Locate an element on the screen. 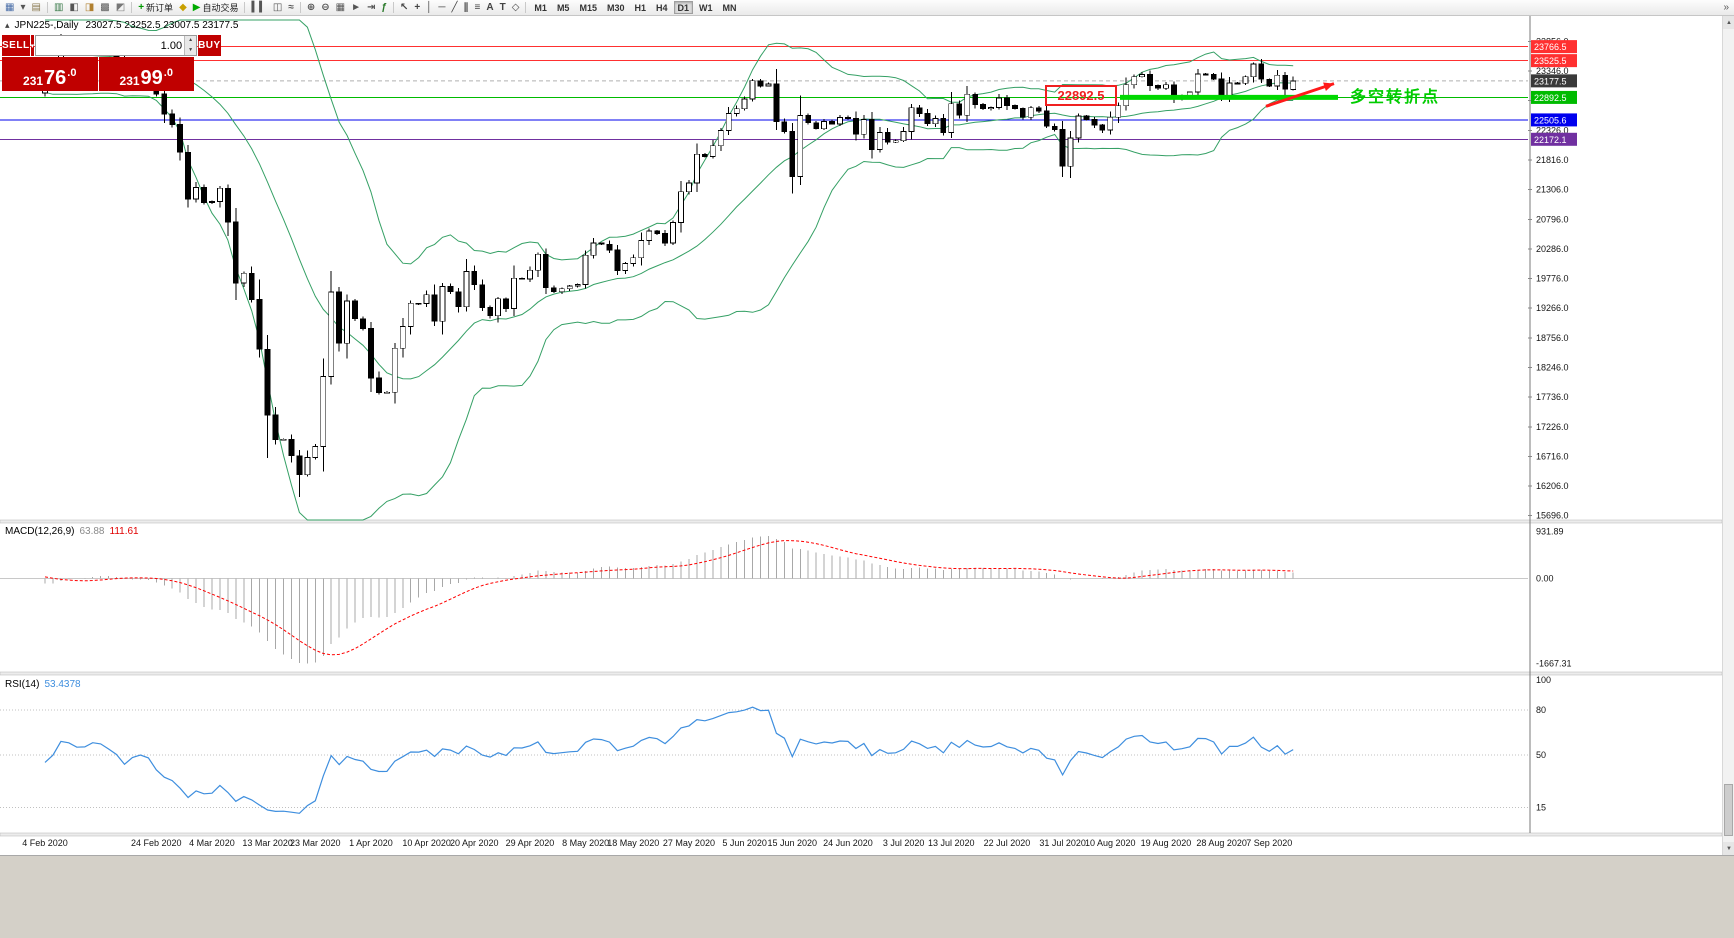  toolbar-navigator-icon: ◨ is located at coordinates (89, 8).